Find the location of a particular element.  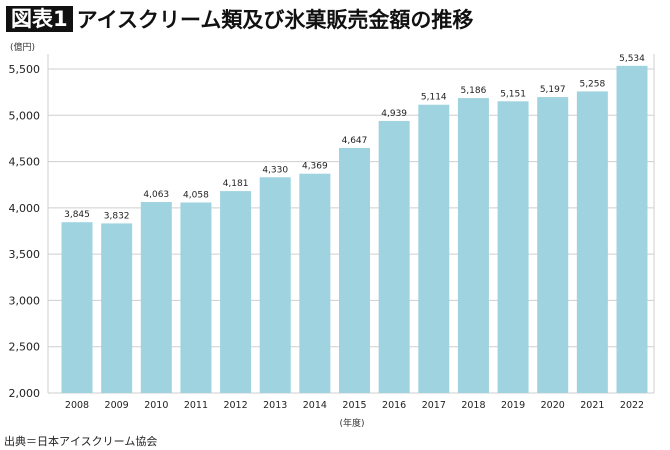

data-label: 5,186 is located at coordinates (474, 91).